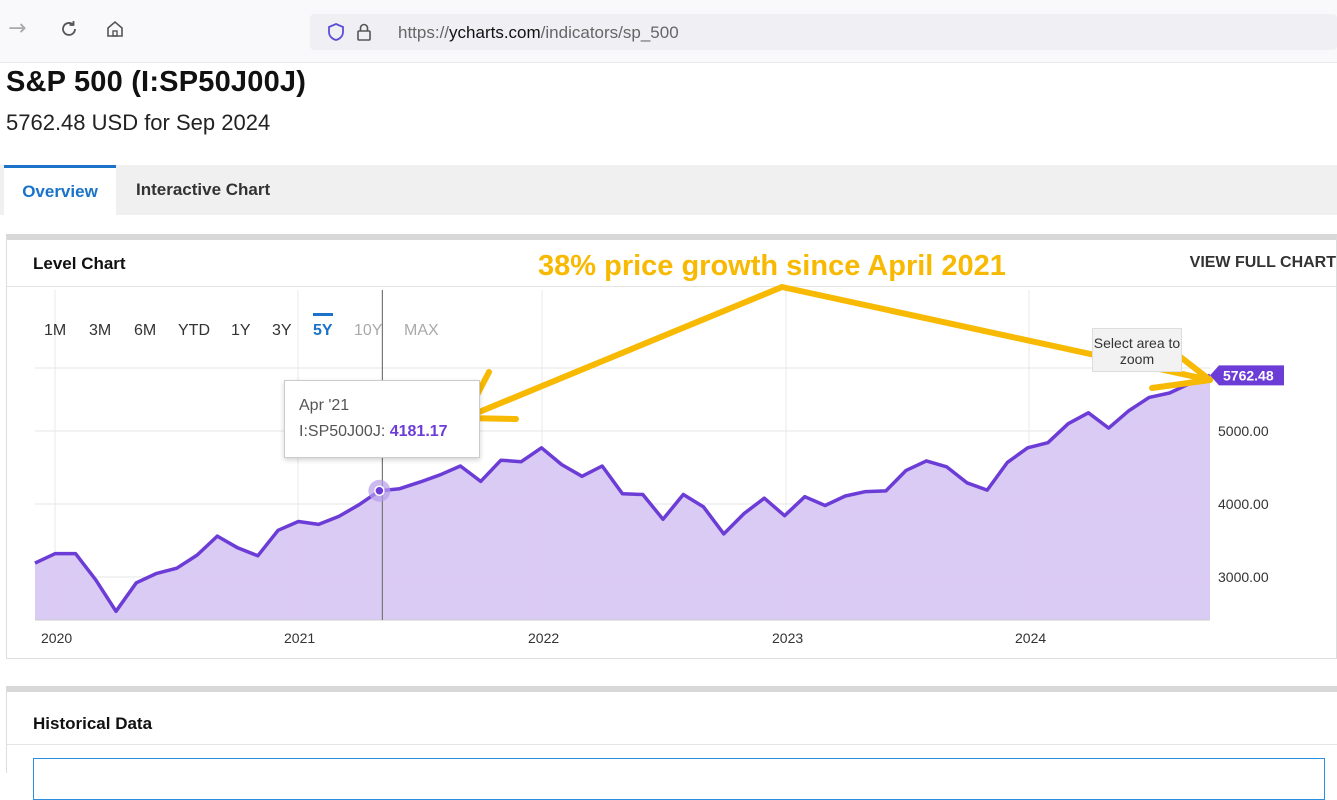 Image resolution: width=1337 pixels, height=800 pixels. What do you see at coordinates (543, 638) in the screenshot?
I see `x-tick-label: 2022` at bounding box center [543, 638].